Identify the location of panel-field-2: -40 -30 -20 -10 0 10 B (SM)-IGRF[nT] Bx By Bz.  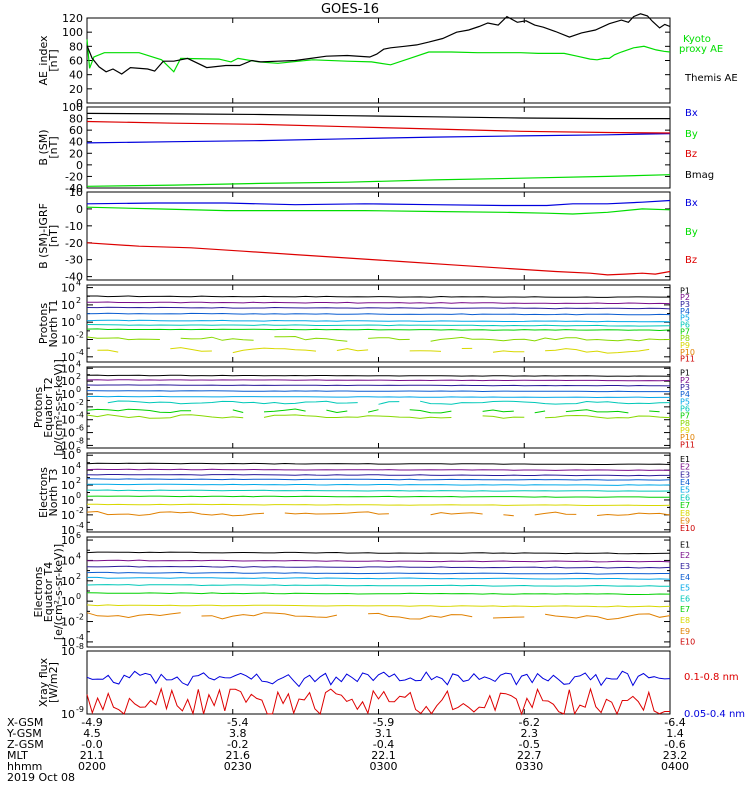
(367, 235).